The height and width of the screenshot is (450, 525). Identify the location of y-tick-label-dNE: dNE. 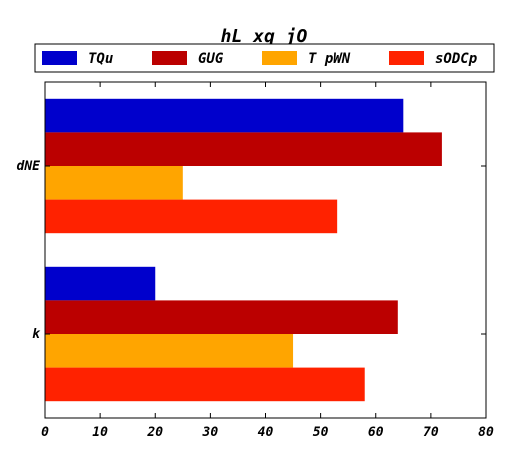
(29, 166).